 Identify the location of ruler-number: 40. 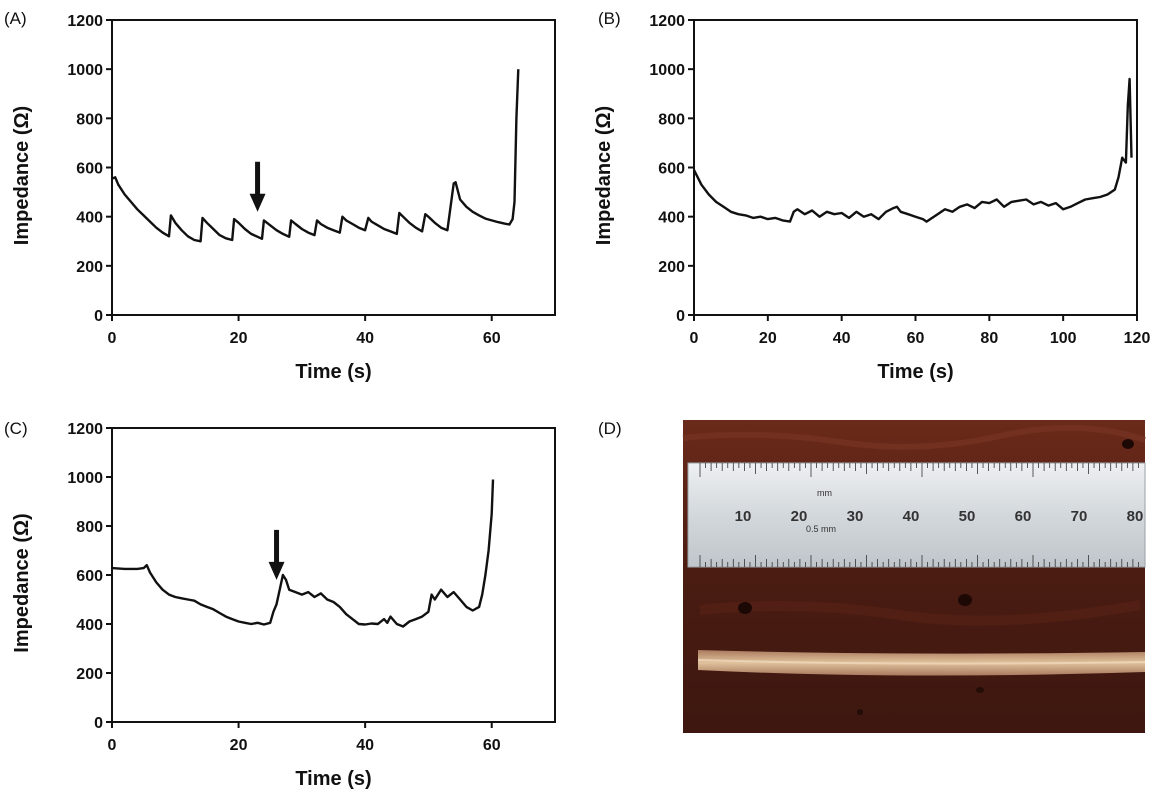
(911, 516).